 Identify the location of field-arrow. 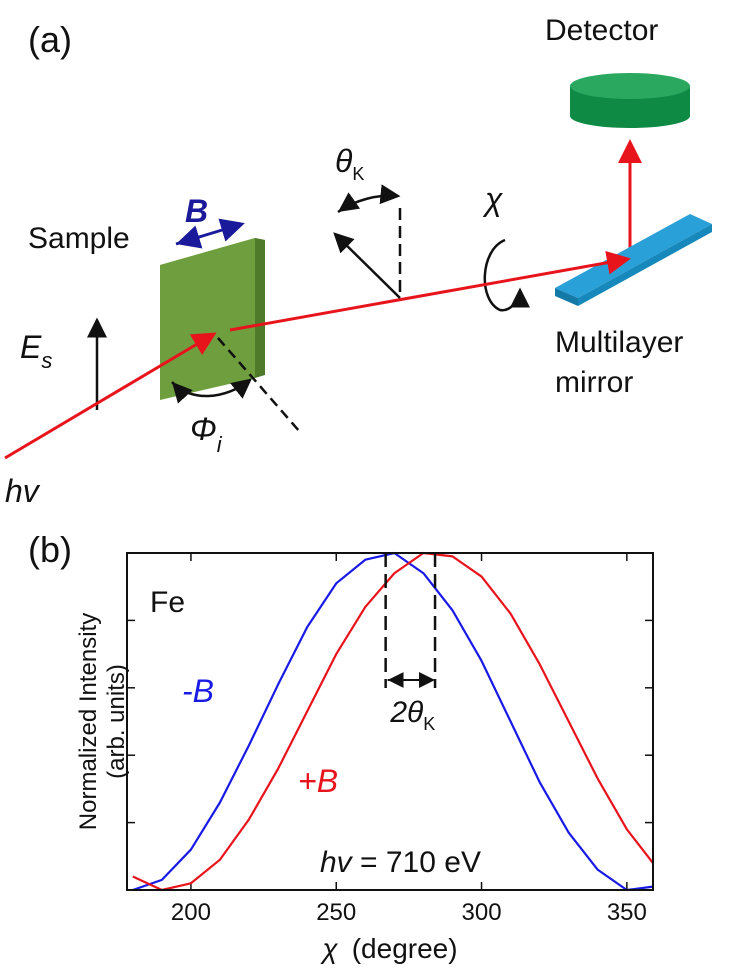
(210, 233).